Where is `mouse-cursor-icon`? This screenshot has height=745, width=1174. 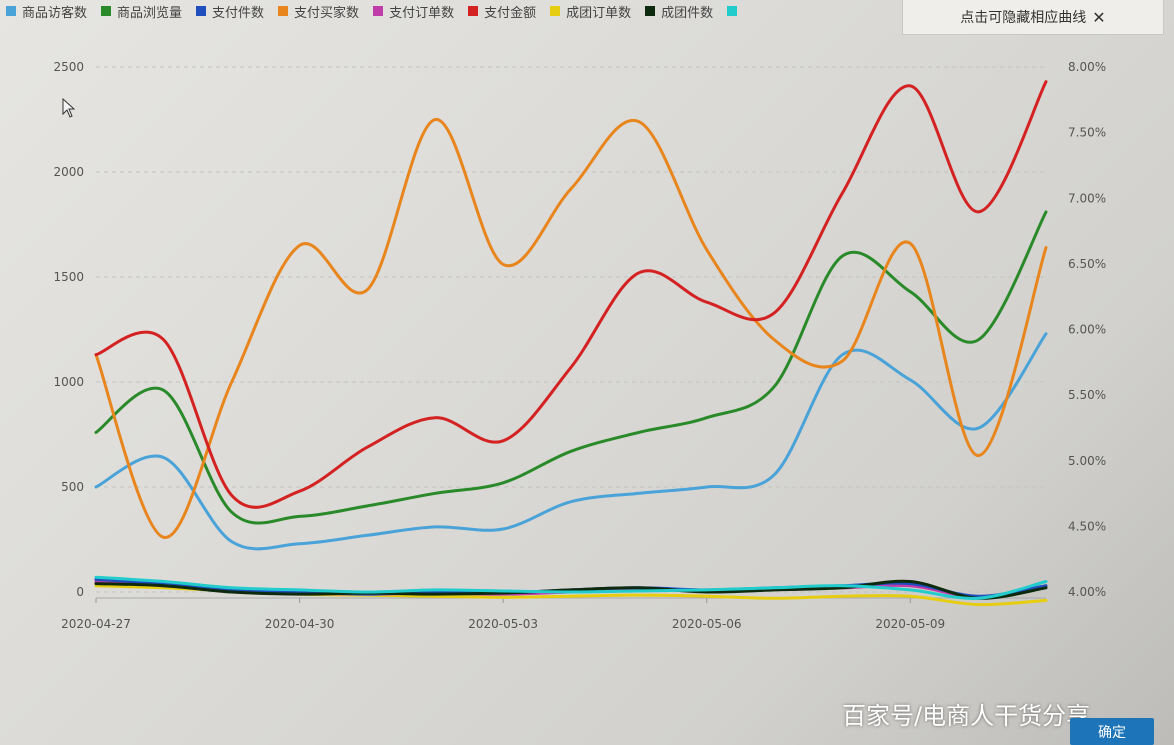
mouse-cursor-icon is located at coordinates (69, 108).